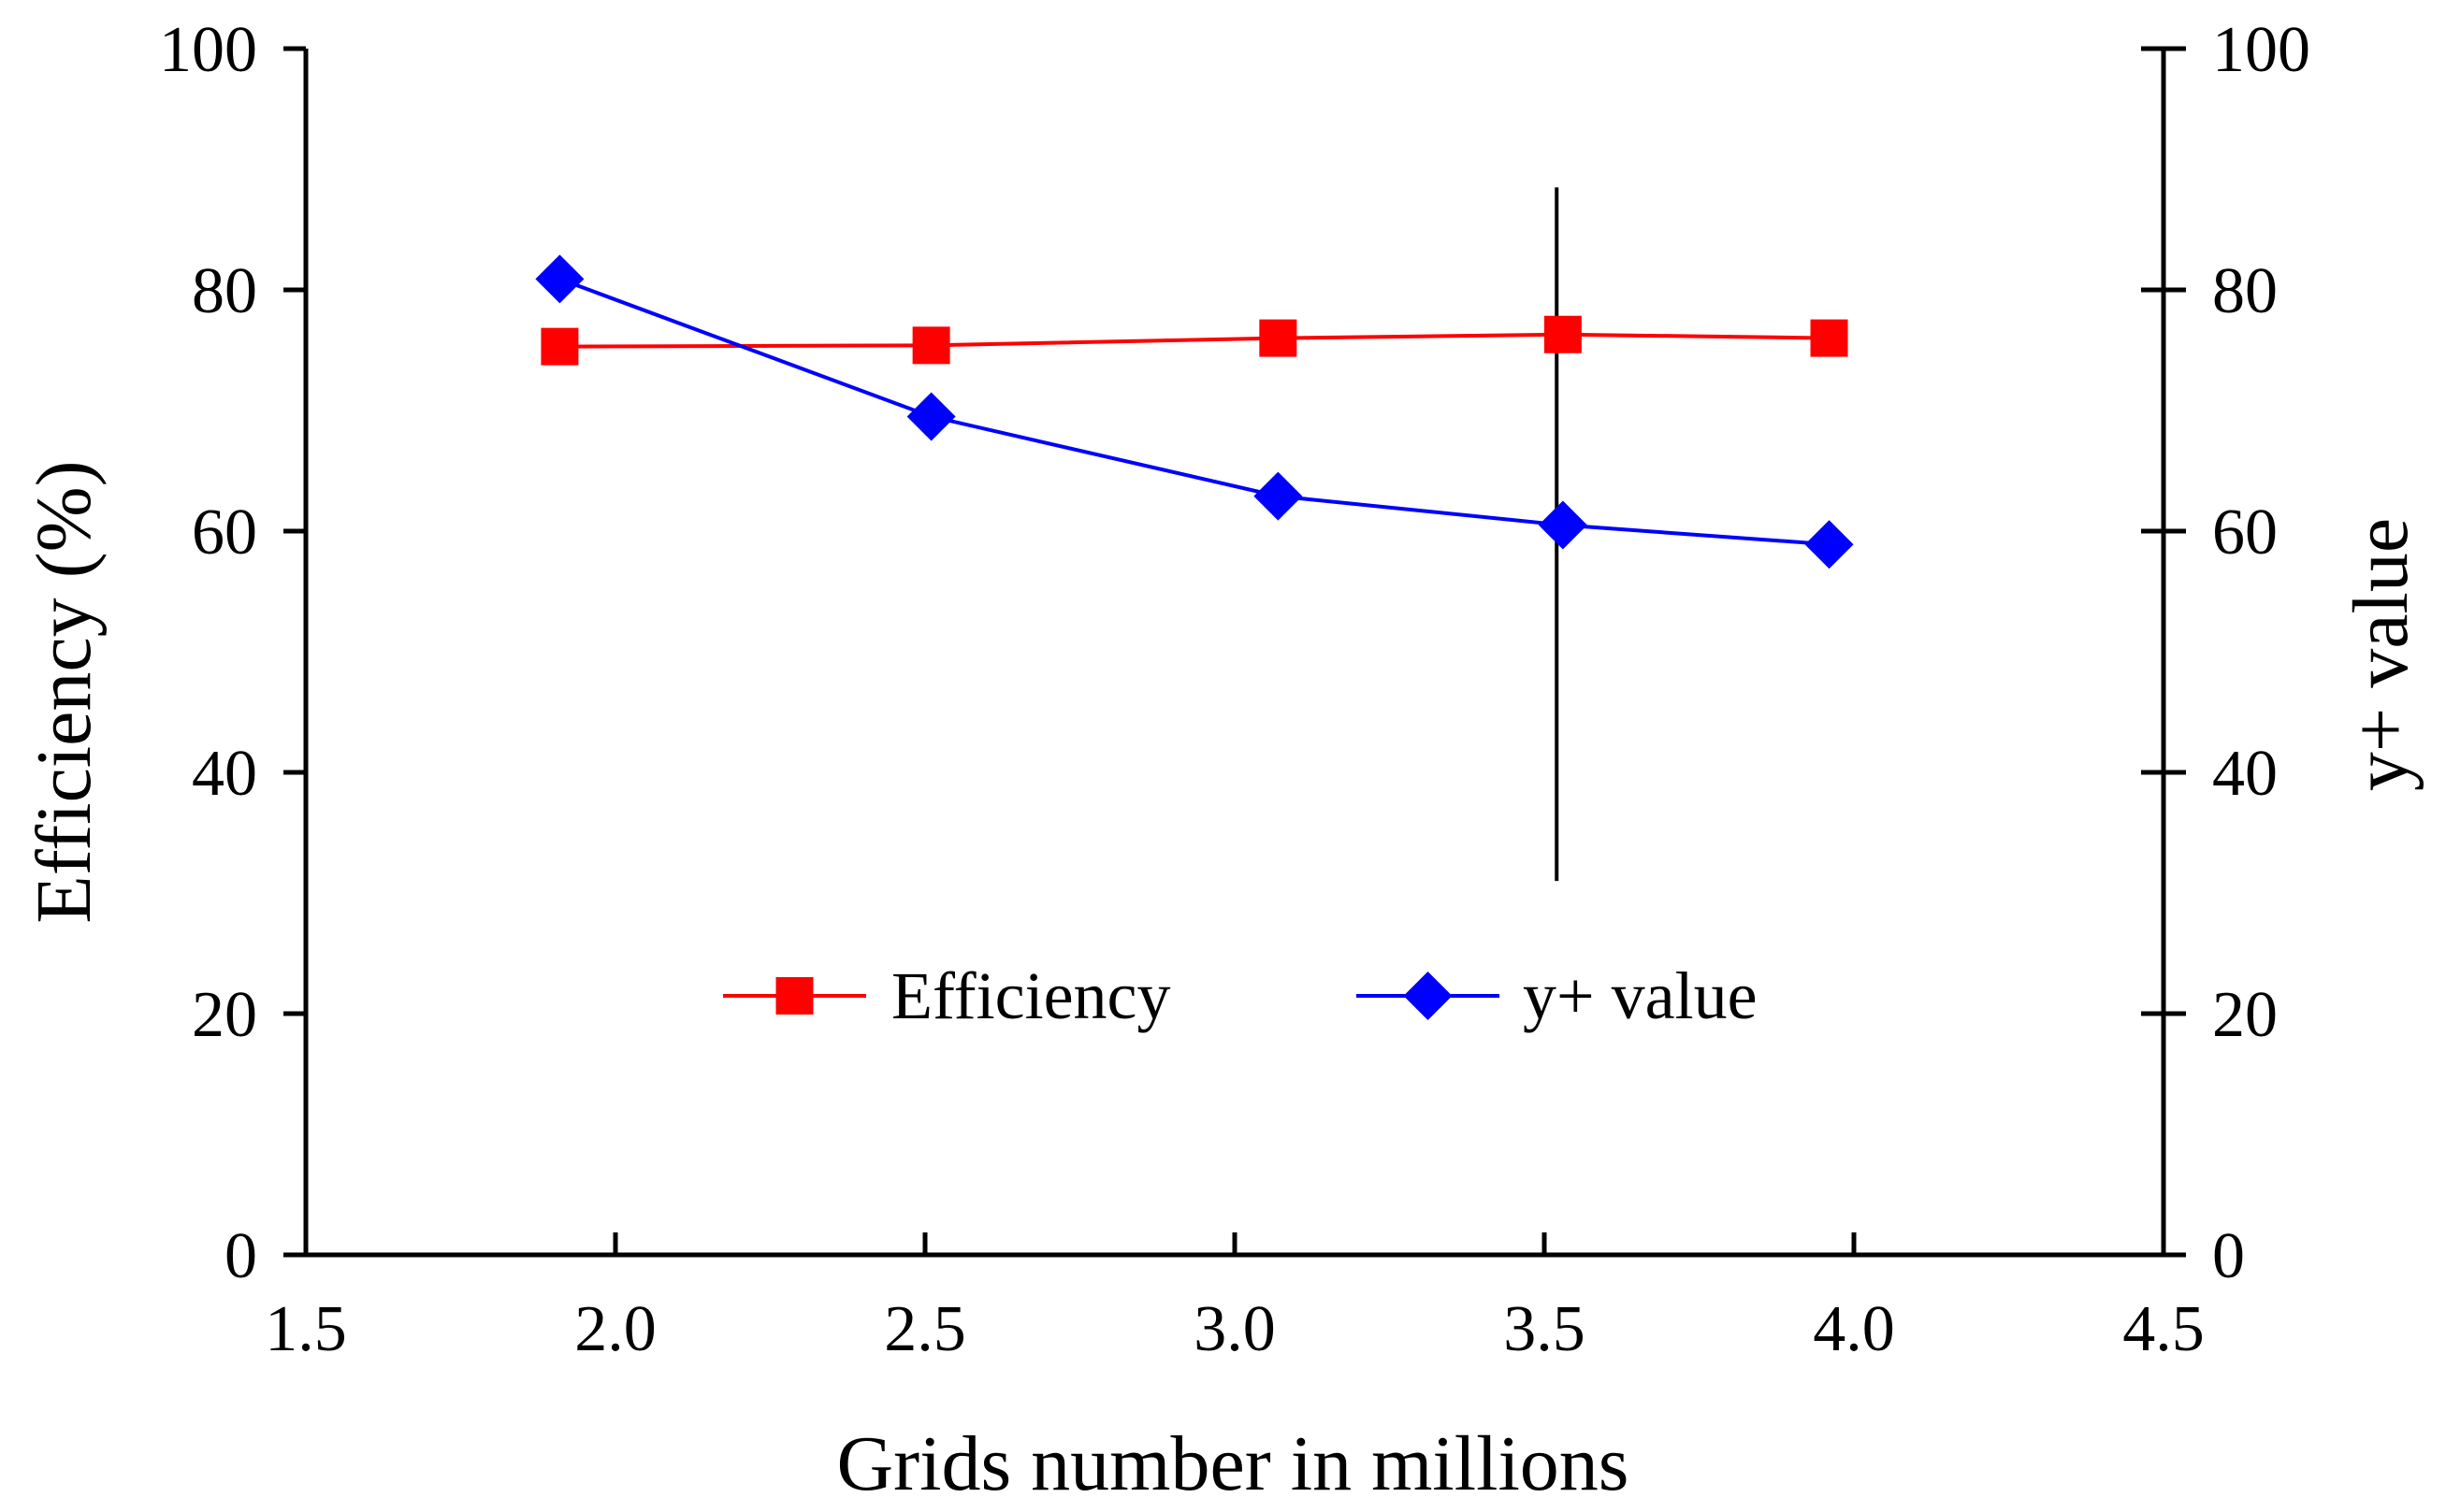 The height and width of the screenshot is (1512, 2446). What do you see at coordinates (240, 1256) in the screenshot?
I see `y-tick-label-left: 0` at bounding box center [240, 1256].